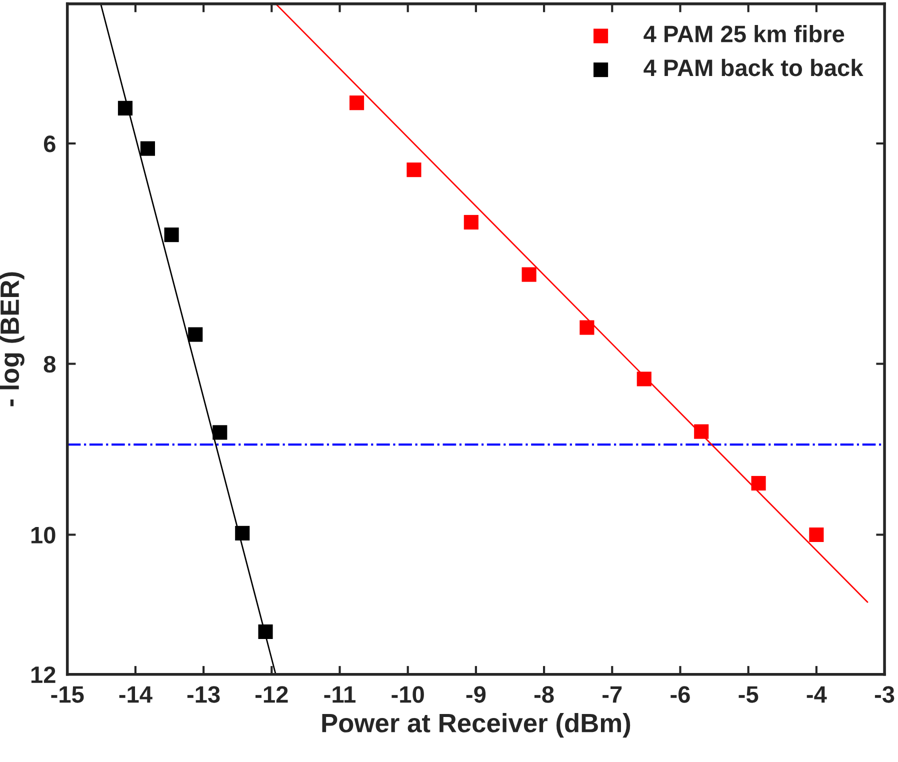 The width and height of the screenshot is (898, 762). Describe the element at coordinates (744, 33) in the screenshot. I see `legend-label: 4 PAM 25 km fibre` at that location.